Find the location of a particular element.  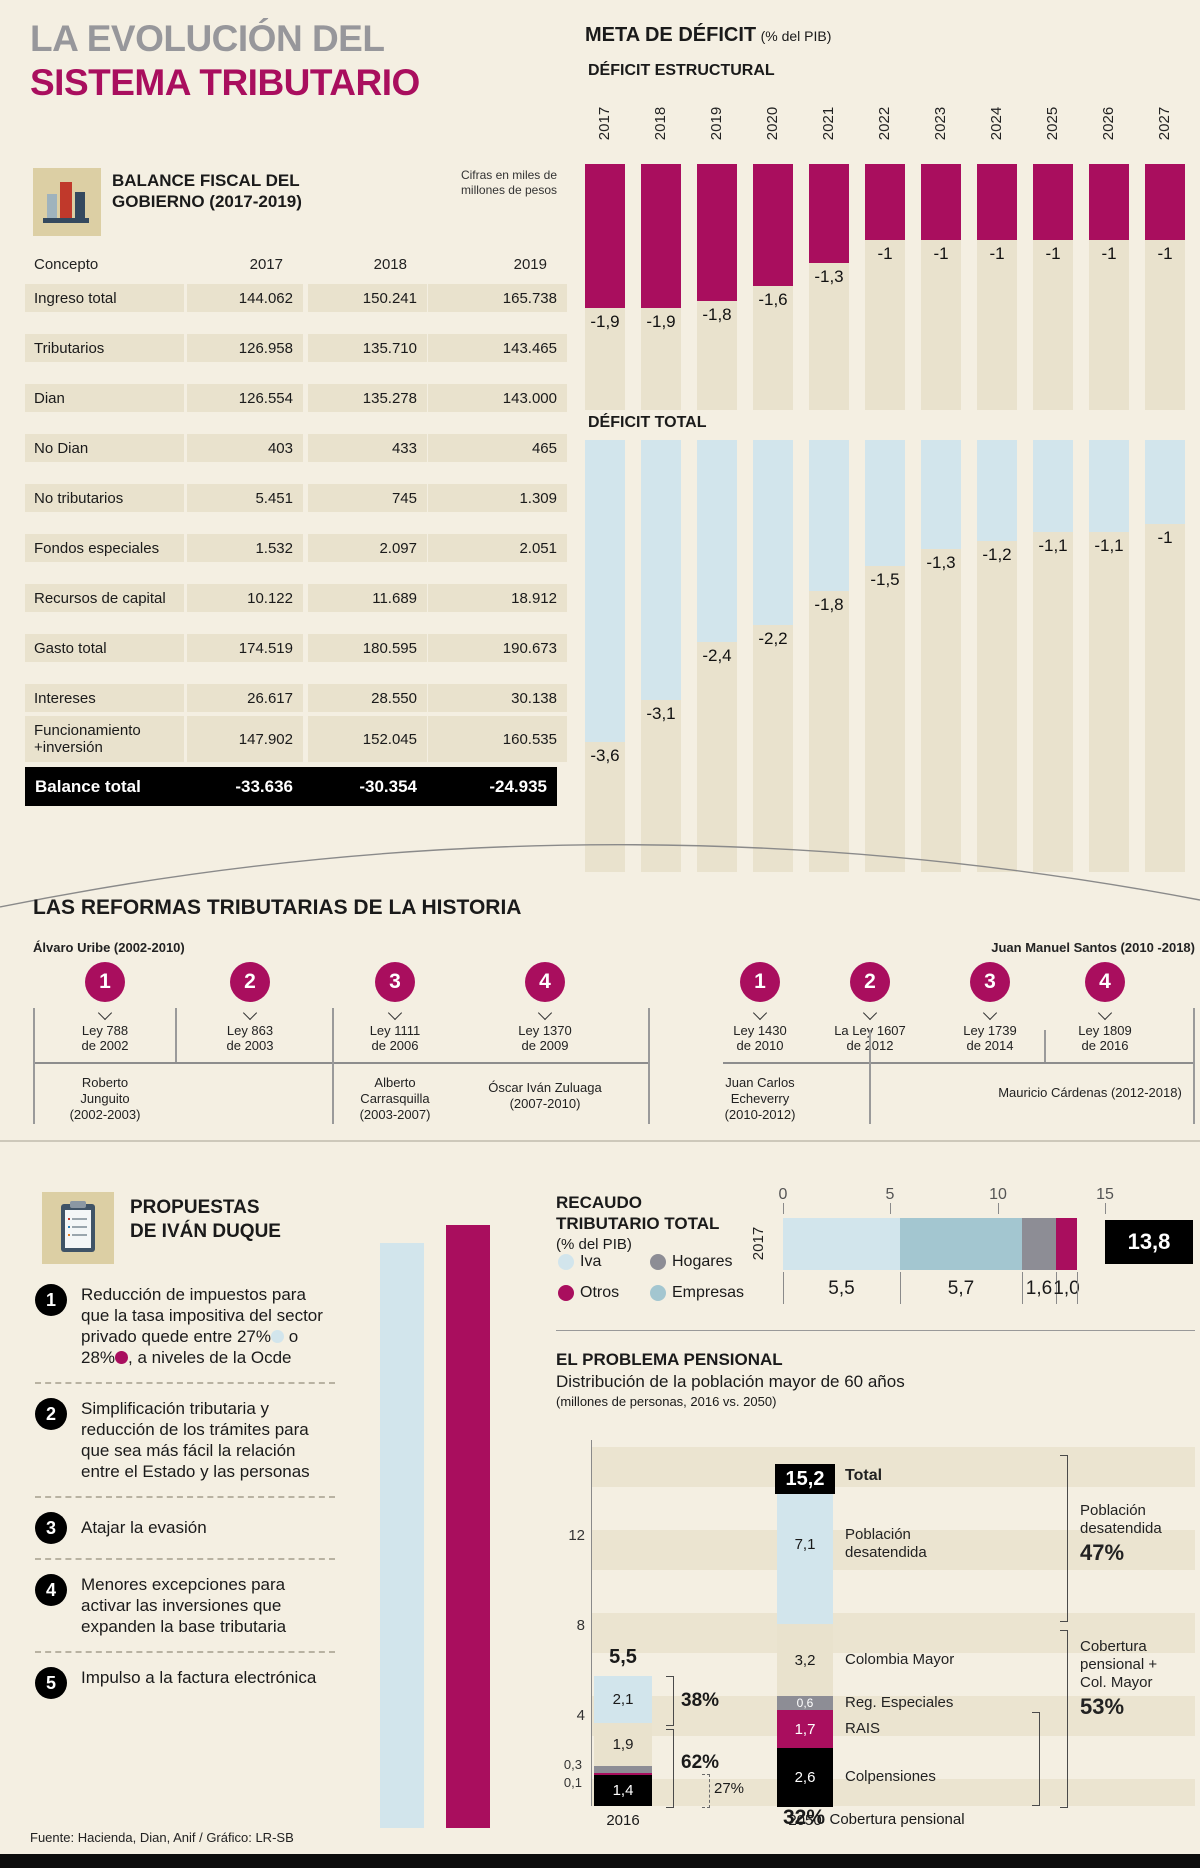

propuestas-title-l1: PROPUESTAS is located at coordinates (195, 1207).